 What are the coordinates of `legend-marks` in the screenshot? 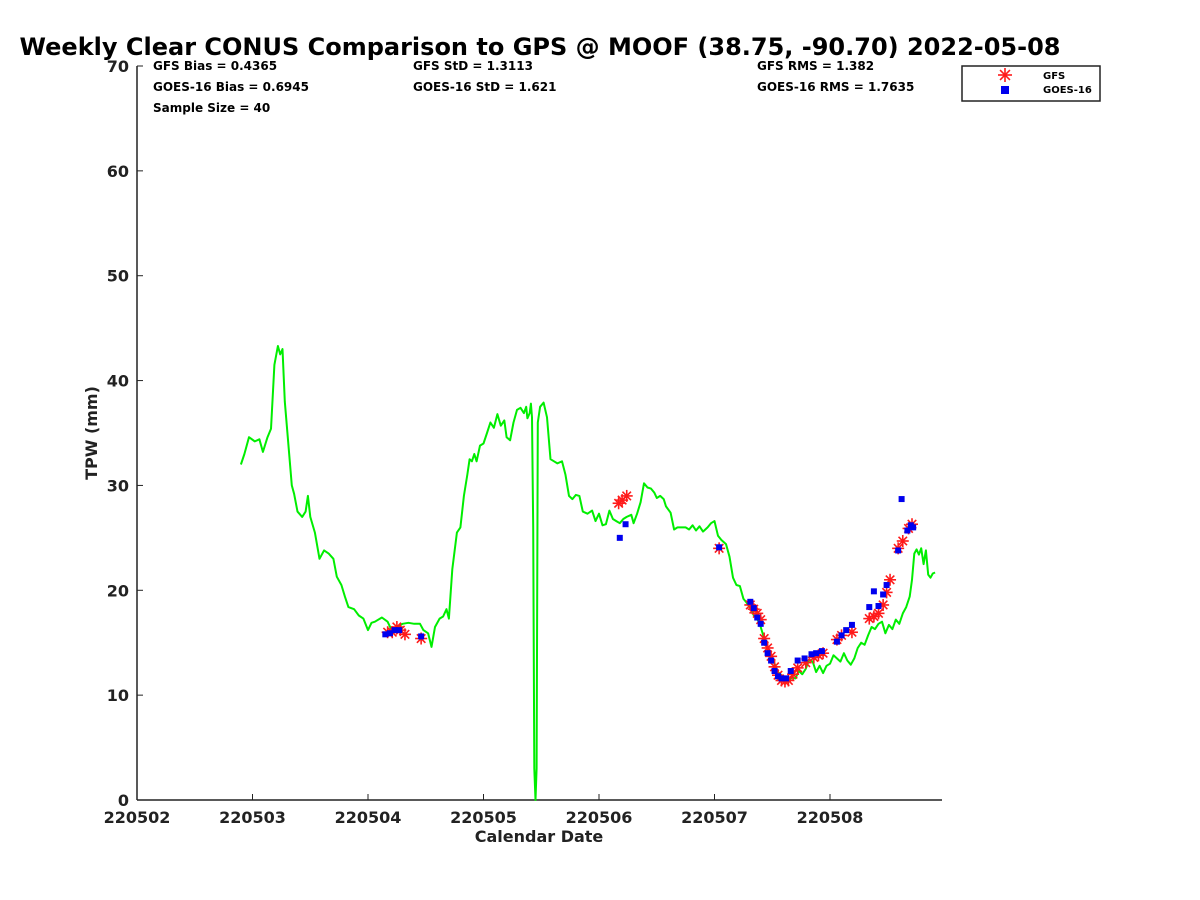 It's located at (1005, 81).